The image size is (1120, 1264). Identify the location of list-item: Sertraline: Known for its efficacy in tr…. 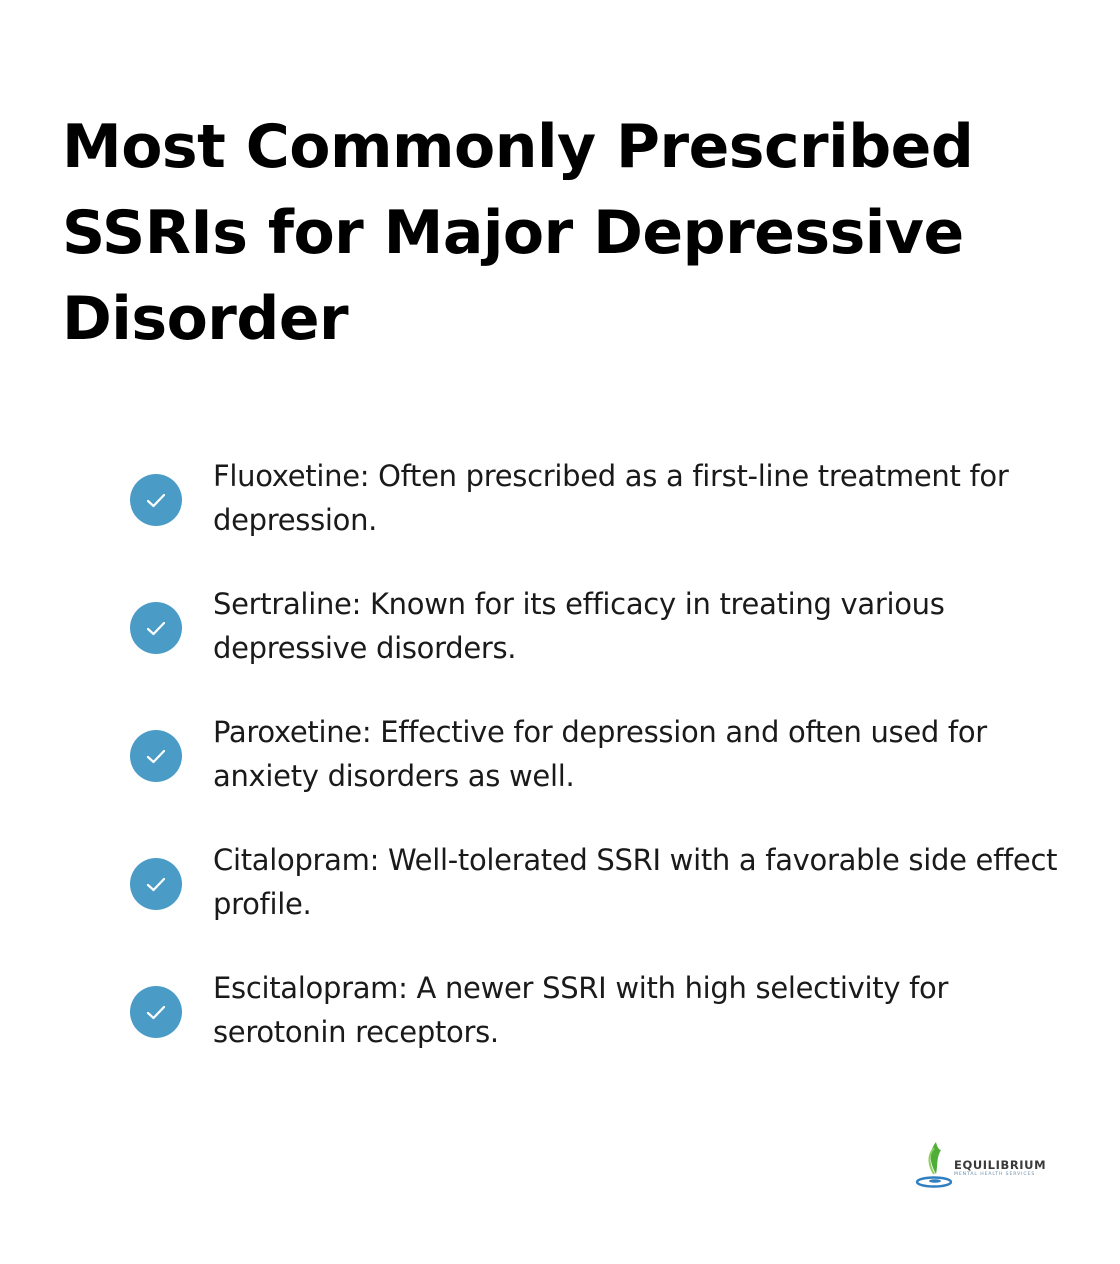
(595, 646).